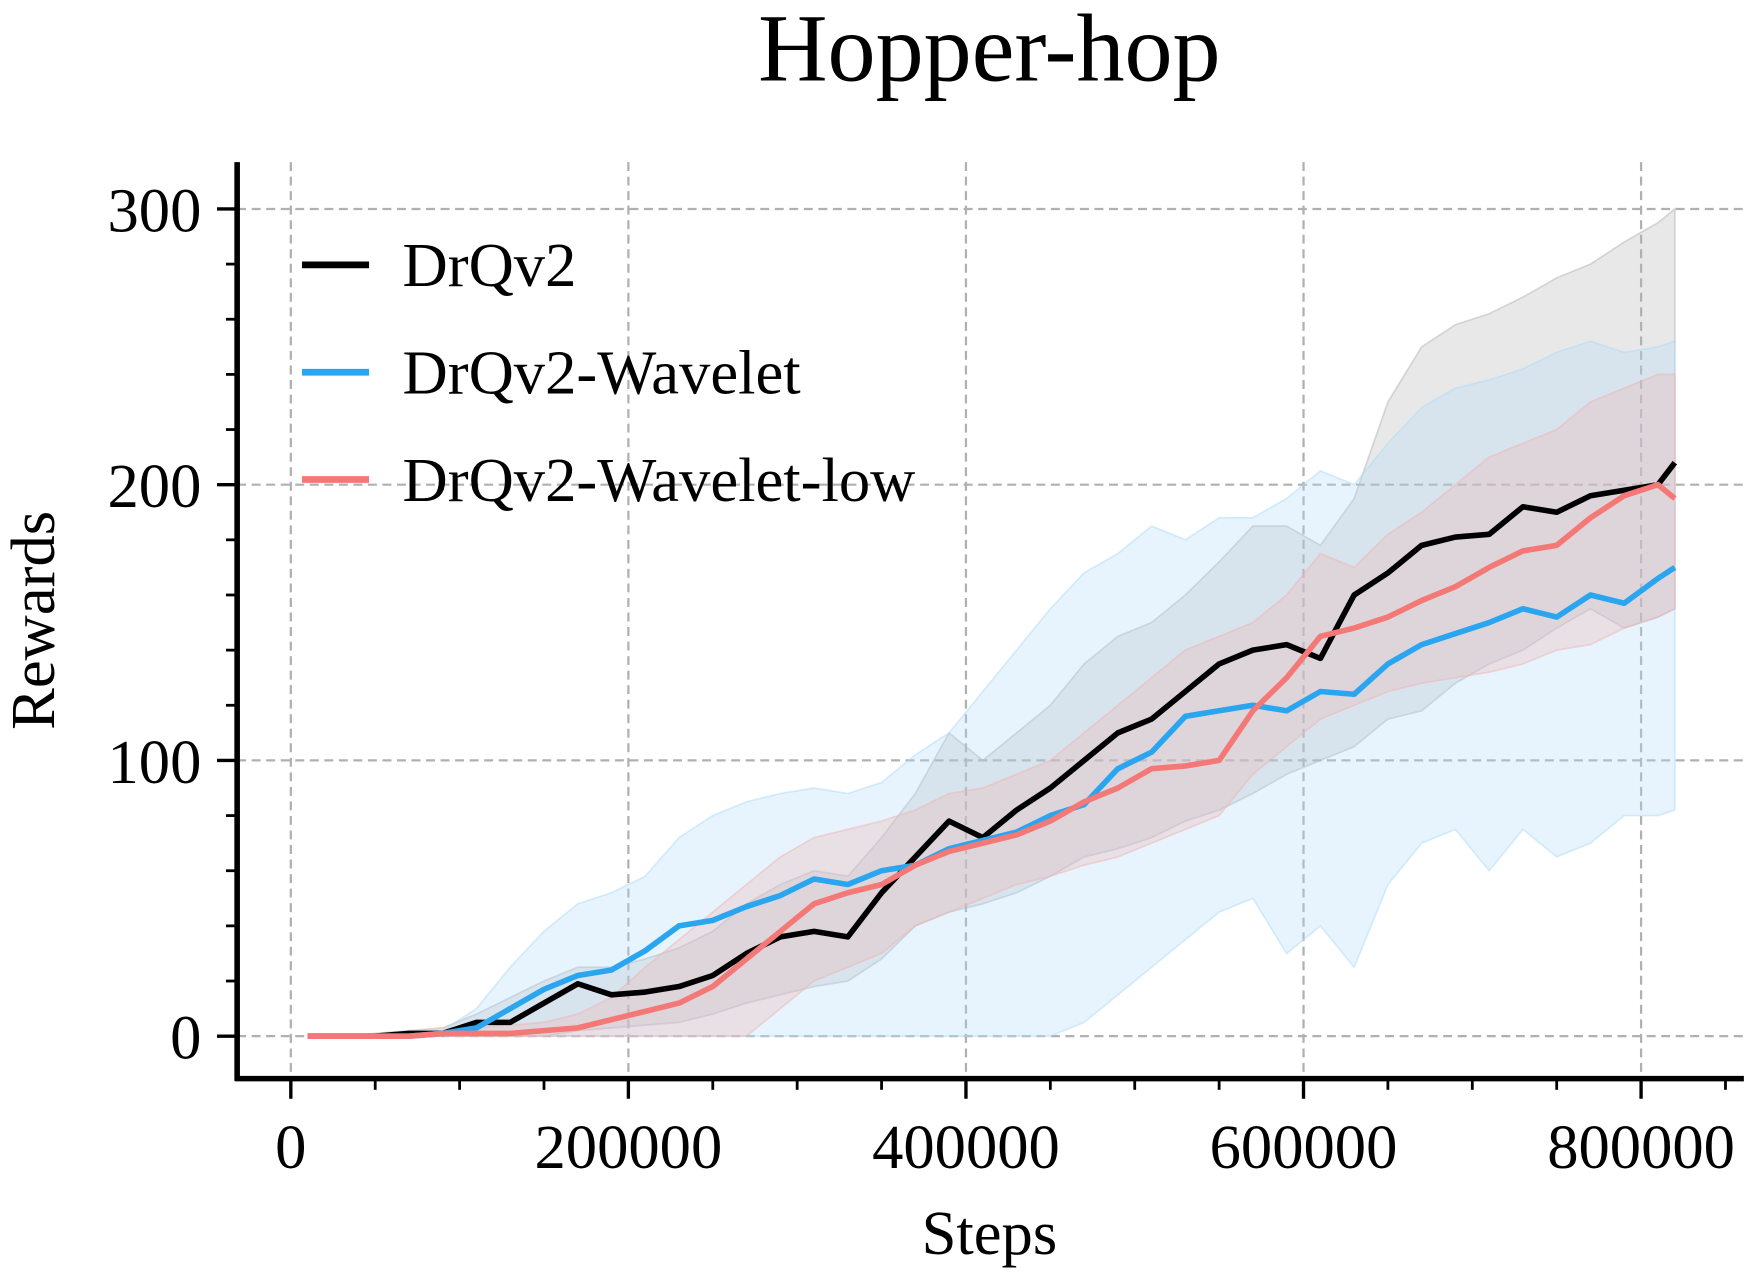 The image size is (1753, 1272). What do you see at coordinates (629, 1147) in the screenshot?
I see `x-tick-label: 200000` at bounding box center [629, 1147].